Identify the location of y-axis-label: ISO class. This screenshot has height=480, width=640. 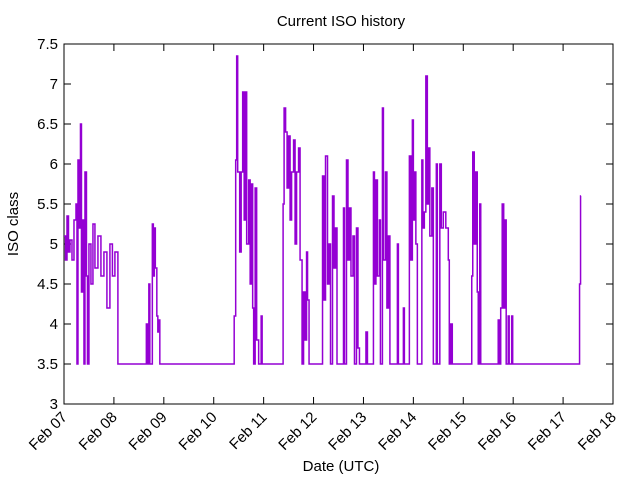
(13, 224).